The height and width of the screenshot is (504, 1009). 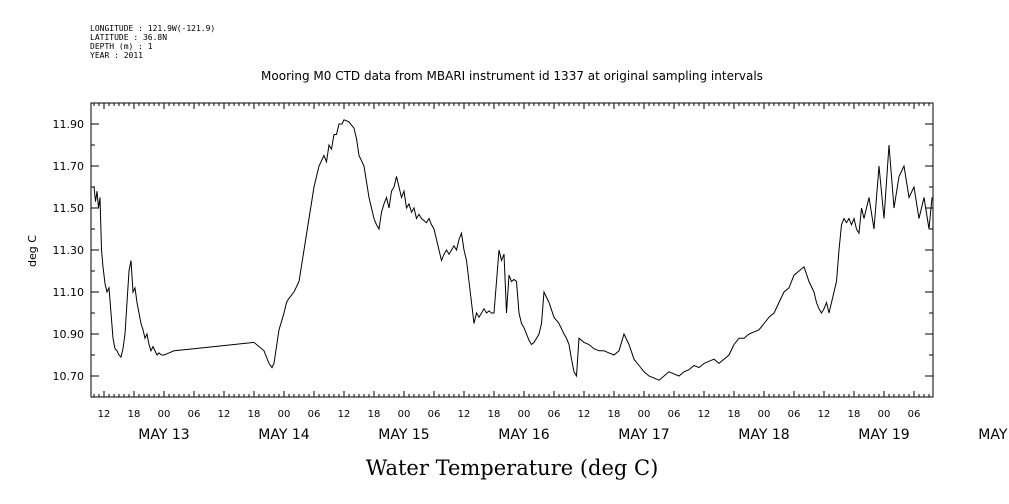 I want to click on y-tick-label: 11.90, so click(x=69, y=124).